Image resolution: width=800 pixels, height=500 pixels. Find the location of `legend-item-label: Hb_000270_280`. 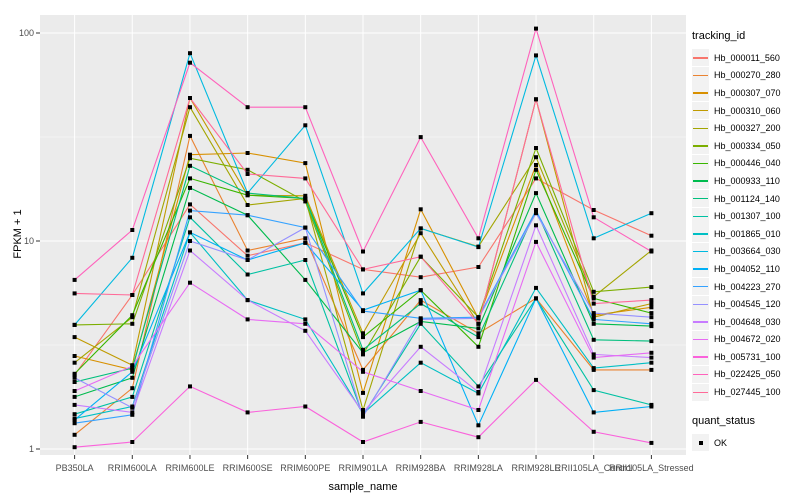

legend-item-label: Hb_000270_280 is located at coordinates (747, 75).